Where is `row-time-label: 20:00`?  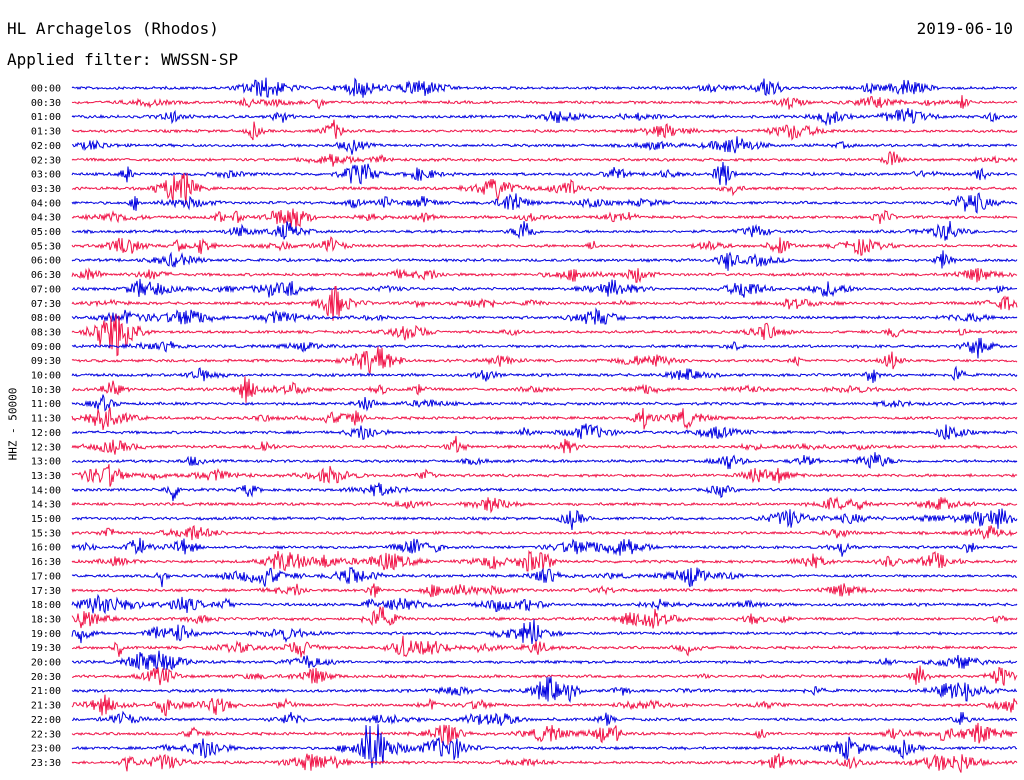
row-time-label: 20:00 is located at coordinates (46, 663).